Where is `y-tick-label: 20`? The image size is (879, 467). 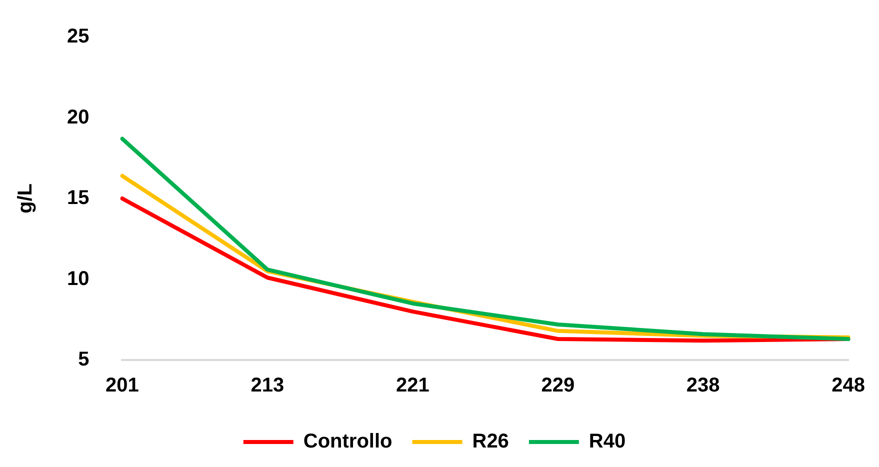
y-tick-label: 20 is located at coordinates (78, 117).